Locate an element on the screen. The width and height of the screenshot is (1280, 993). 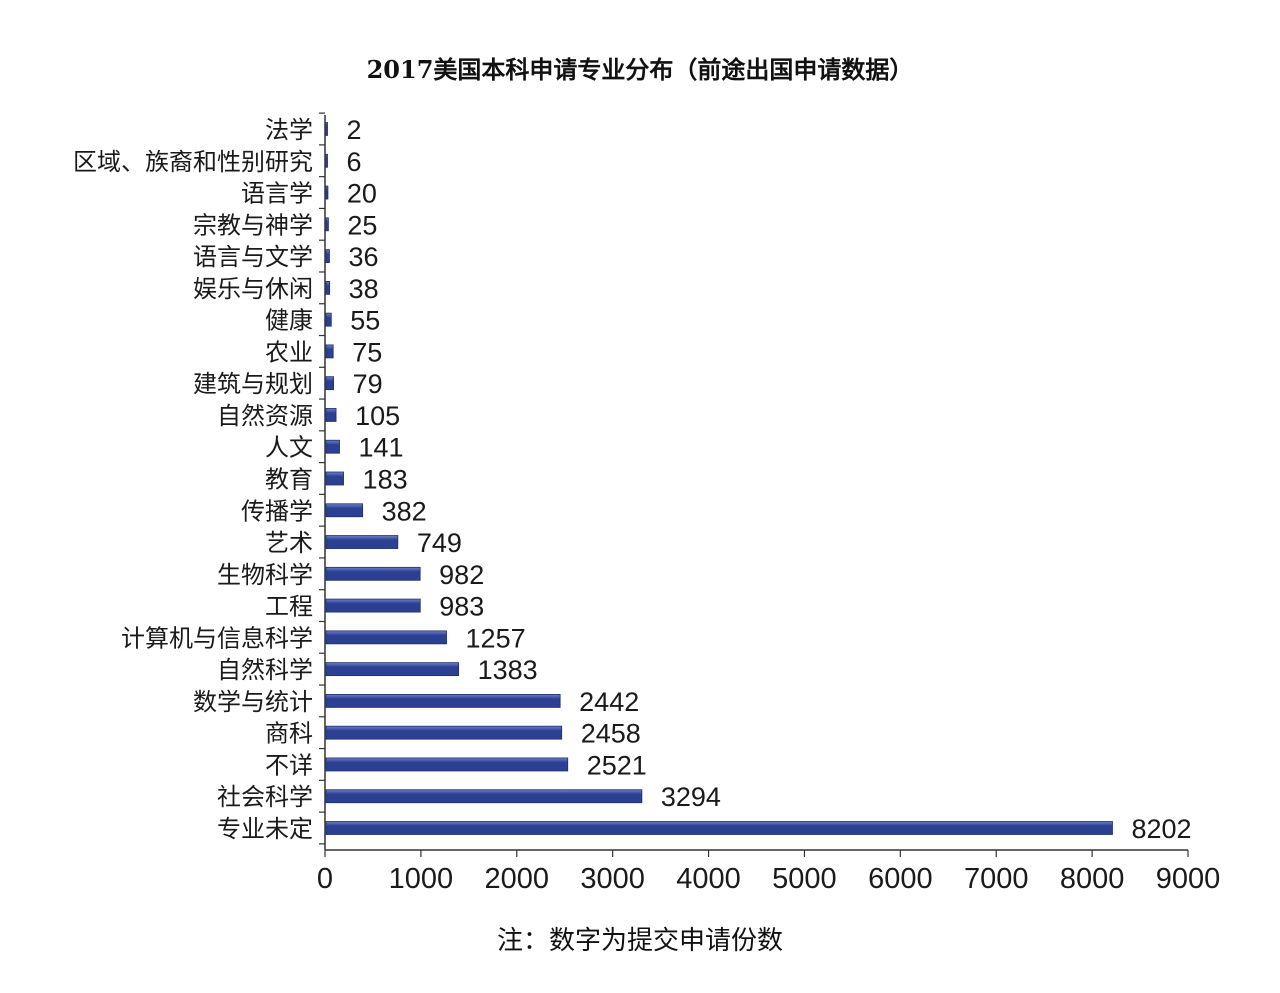
x-tick-label: 1000 is located at coordinates (421, 879).